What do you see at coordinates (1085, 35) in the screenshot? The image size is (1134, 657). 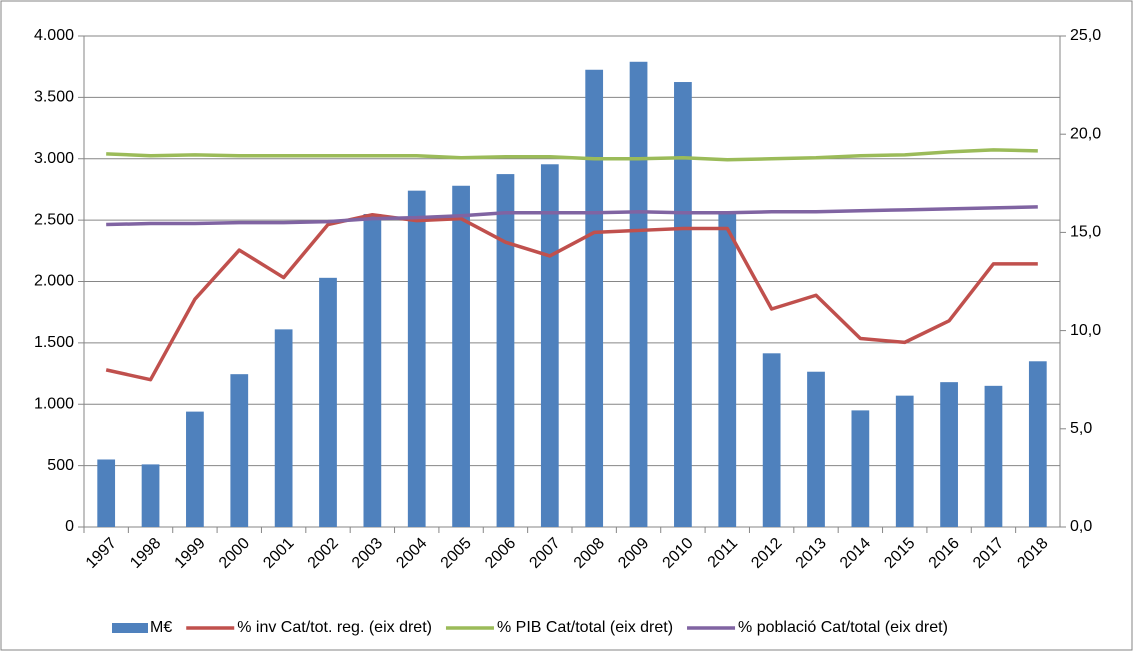 I see `y2-tick-label: 25,0` at bounding box center [1085, 35].